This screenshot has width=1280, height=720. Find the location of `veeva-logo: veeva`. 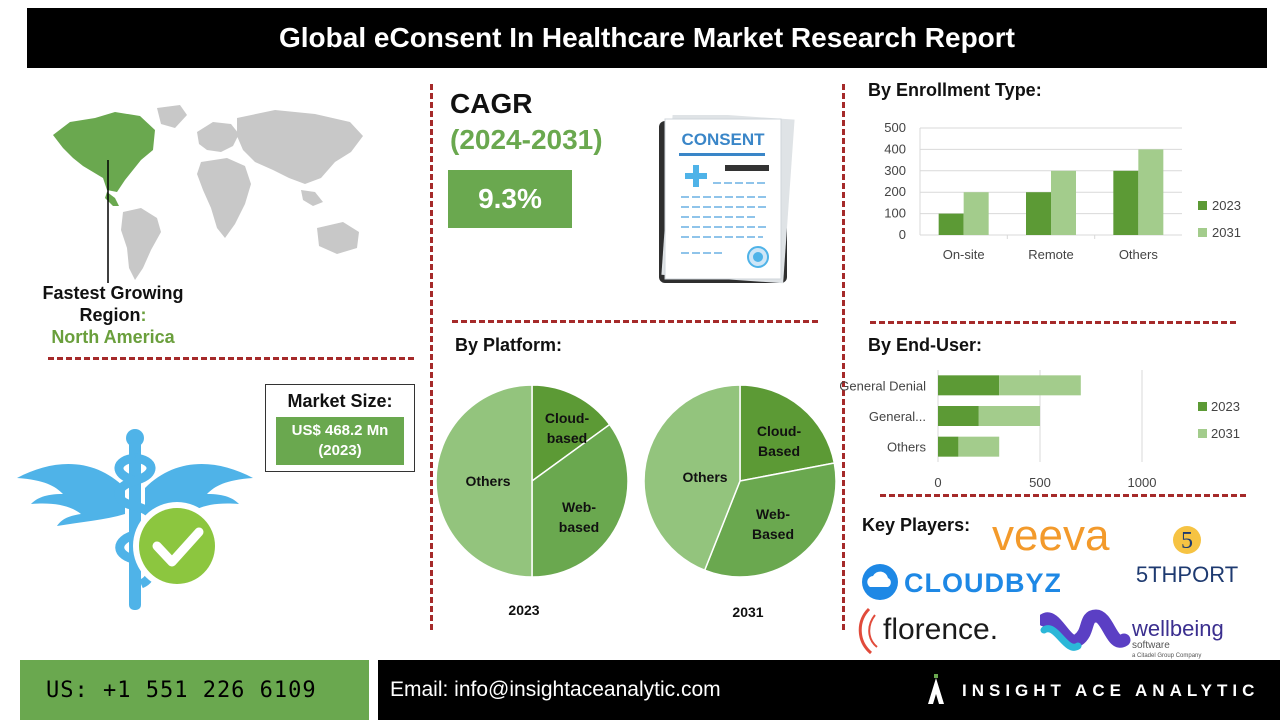

veeva-logo: veeva is located at coordinates (1051, 534).